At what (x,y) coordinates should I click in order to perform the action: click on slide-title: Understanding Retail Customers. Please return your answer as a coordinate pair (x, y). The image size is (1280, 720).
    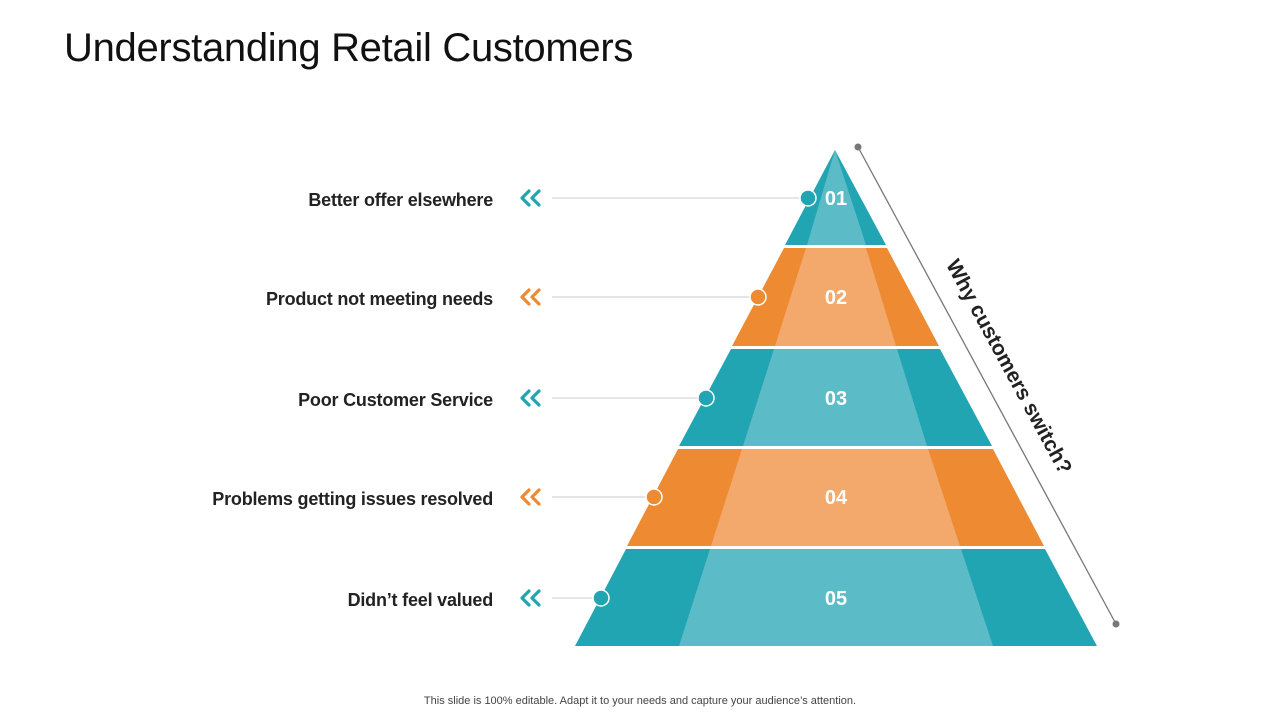
    Looking at the image, I should click on (349, 48).